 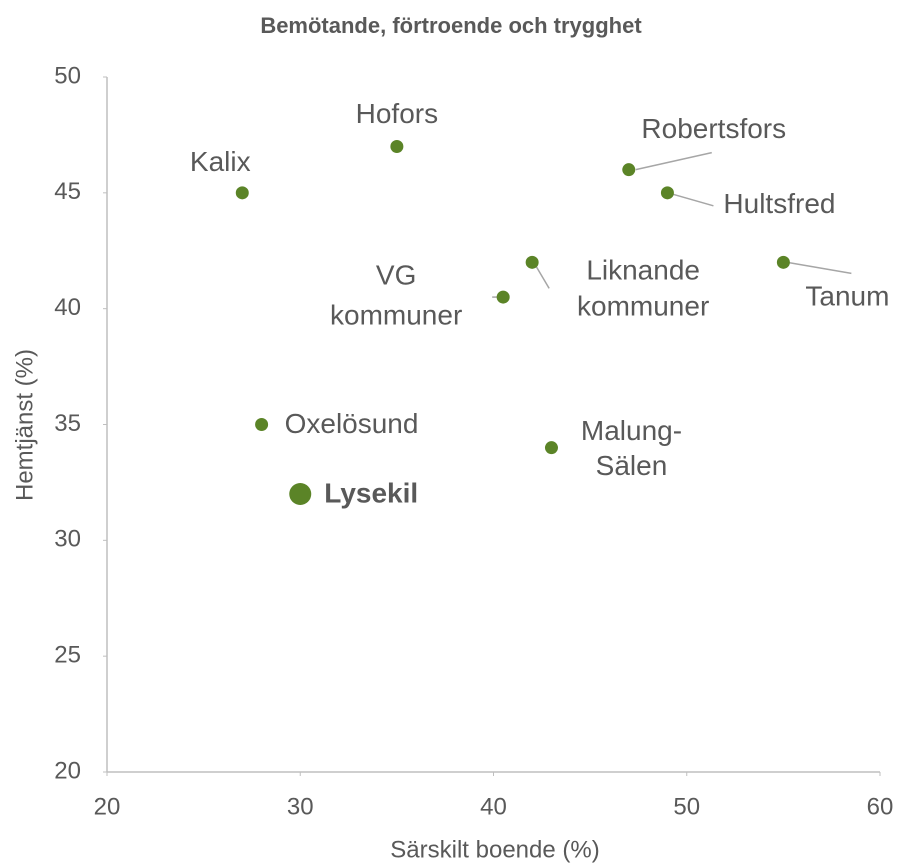 I want to click on point-label: Hofors, so click(x=397, y=113).